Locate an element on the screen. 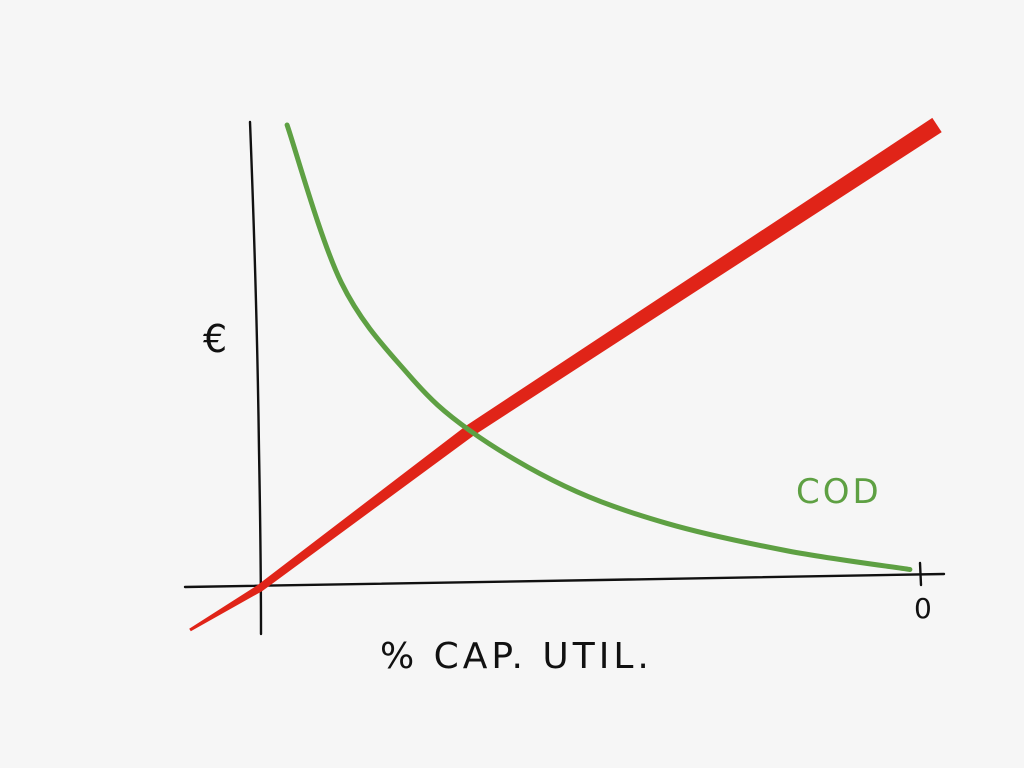 This screenshot has width=1024, height=768. y-axis-label: € is located at coordinates (215, 339).